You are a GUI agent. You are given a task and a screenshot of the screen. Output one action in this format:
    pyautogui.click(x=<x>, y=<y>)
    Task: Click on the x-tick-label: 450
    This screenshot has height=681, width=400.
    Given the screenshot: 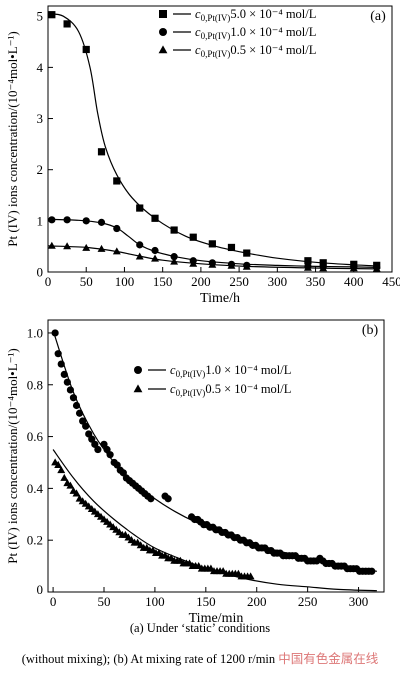 What is the action you would take?
    pyautogui.click(x=391, y=281)
    